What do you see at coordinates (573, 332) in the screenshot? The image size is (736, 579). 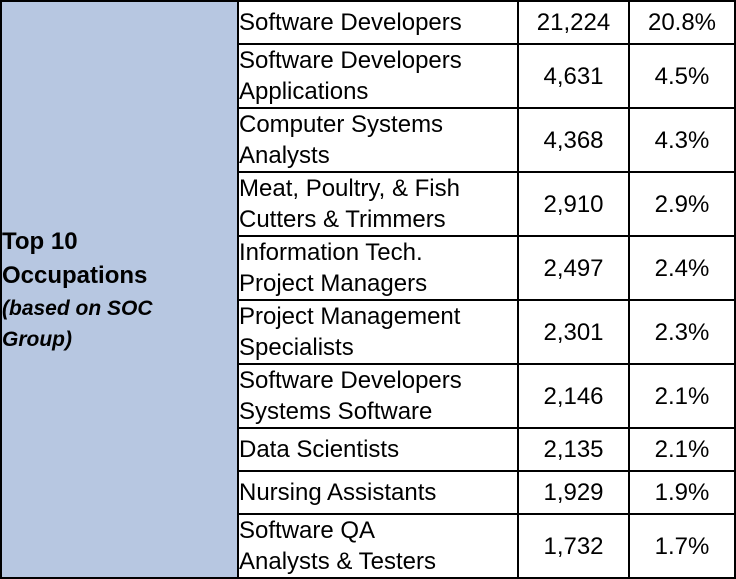 I see `occupation-count: 2,301` at bounding box center [573, 332].